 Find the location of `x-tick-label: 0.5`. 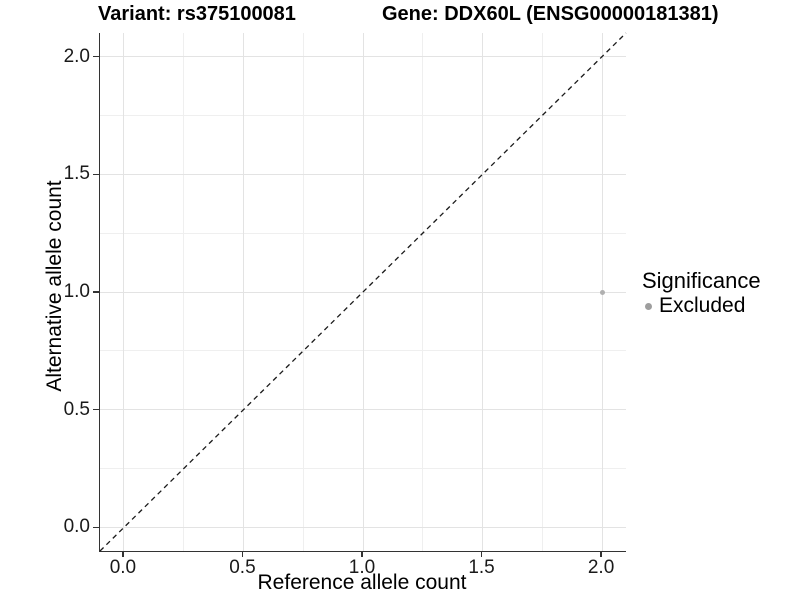

x-tick-label: 0.5 is located at coordinates (242, 567).